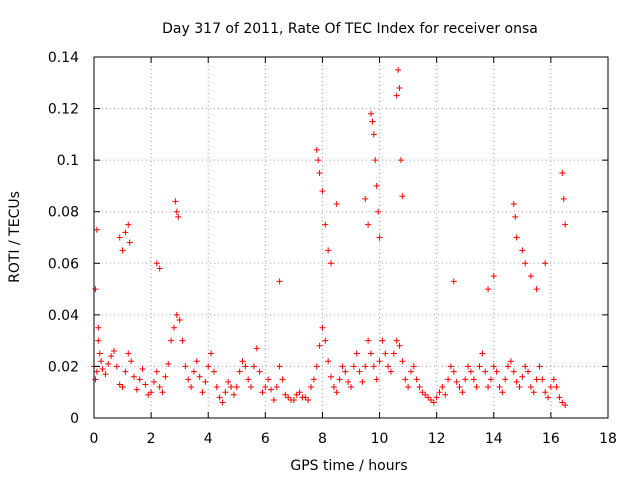  What do you see at coordinates (63, 367) in the screenshot?
I see `y-tick-label: 0.02` at bounding box center [63, 367].